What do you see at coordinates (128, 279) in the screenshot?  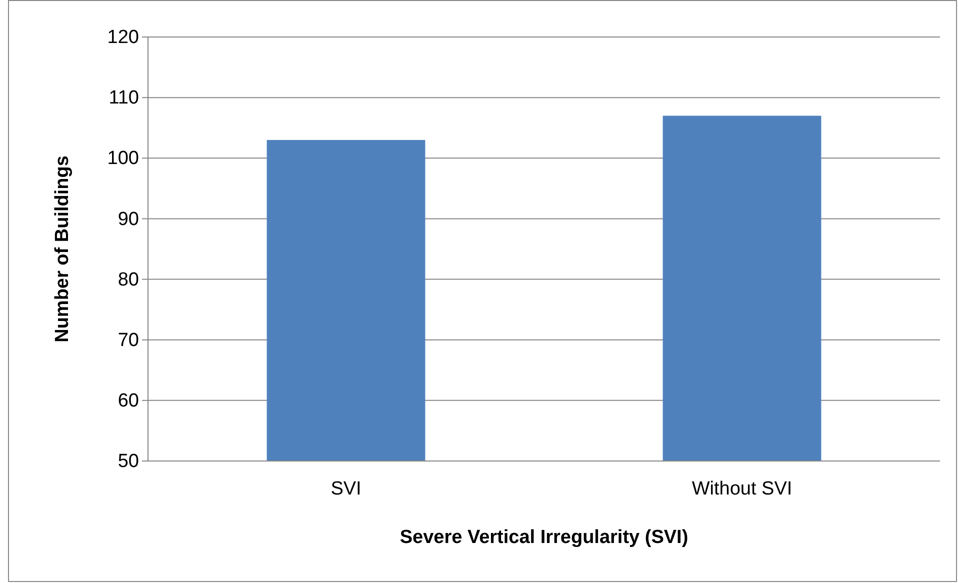 I see `y-tick-label: 80` at bounding box center [128, 279].